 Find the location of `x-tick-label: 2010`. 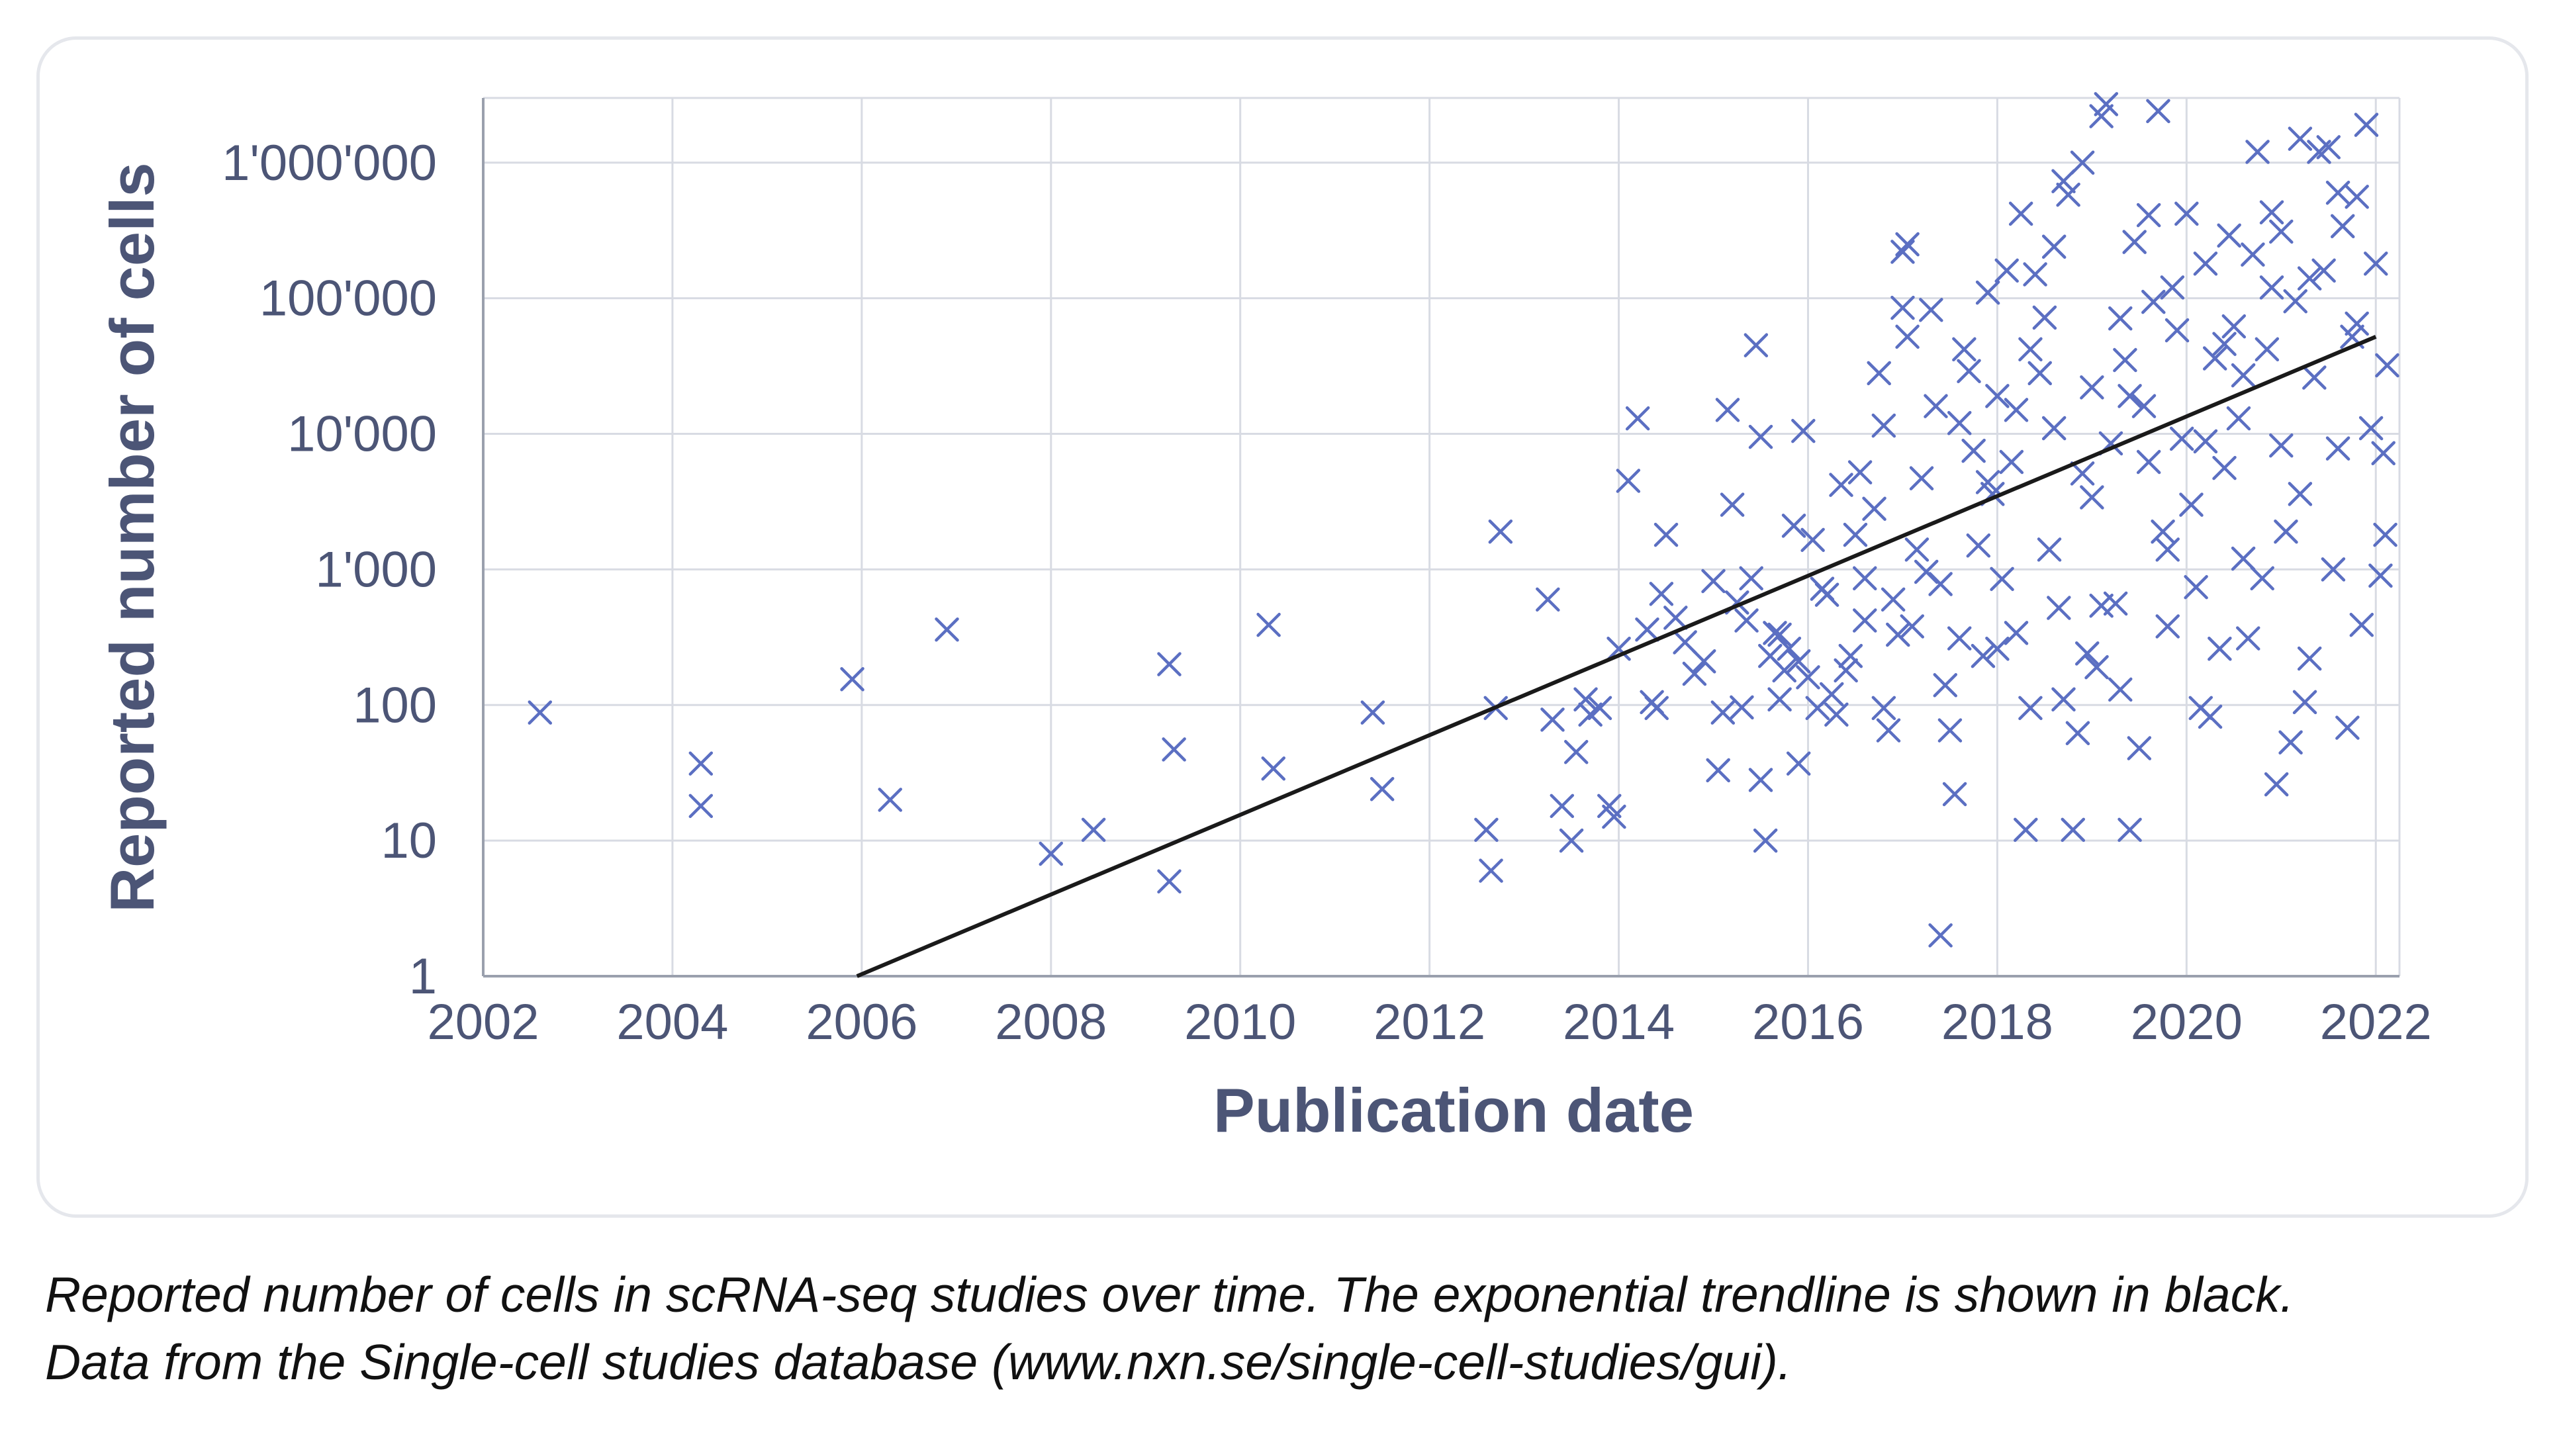

x-tick-label: 2010 is located at coordinates (1240, 1022).